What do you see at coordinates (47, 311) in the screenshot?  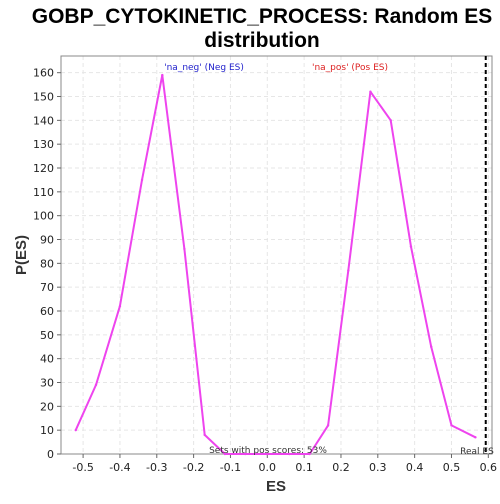 I see `y-tick-label: 60` at bounding box center [47, 311].